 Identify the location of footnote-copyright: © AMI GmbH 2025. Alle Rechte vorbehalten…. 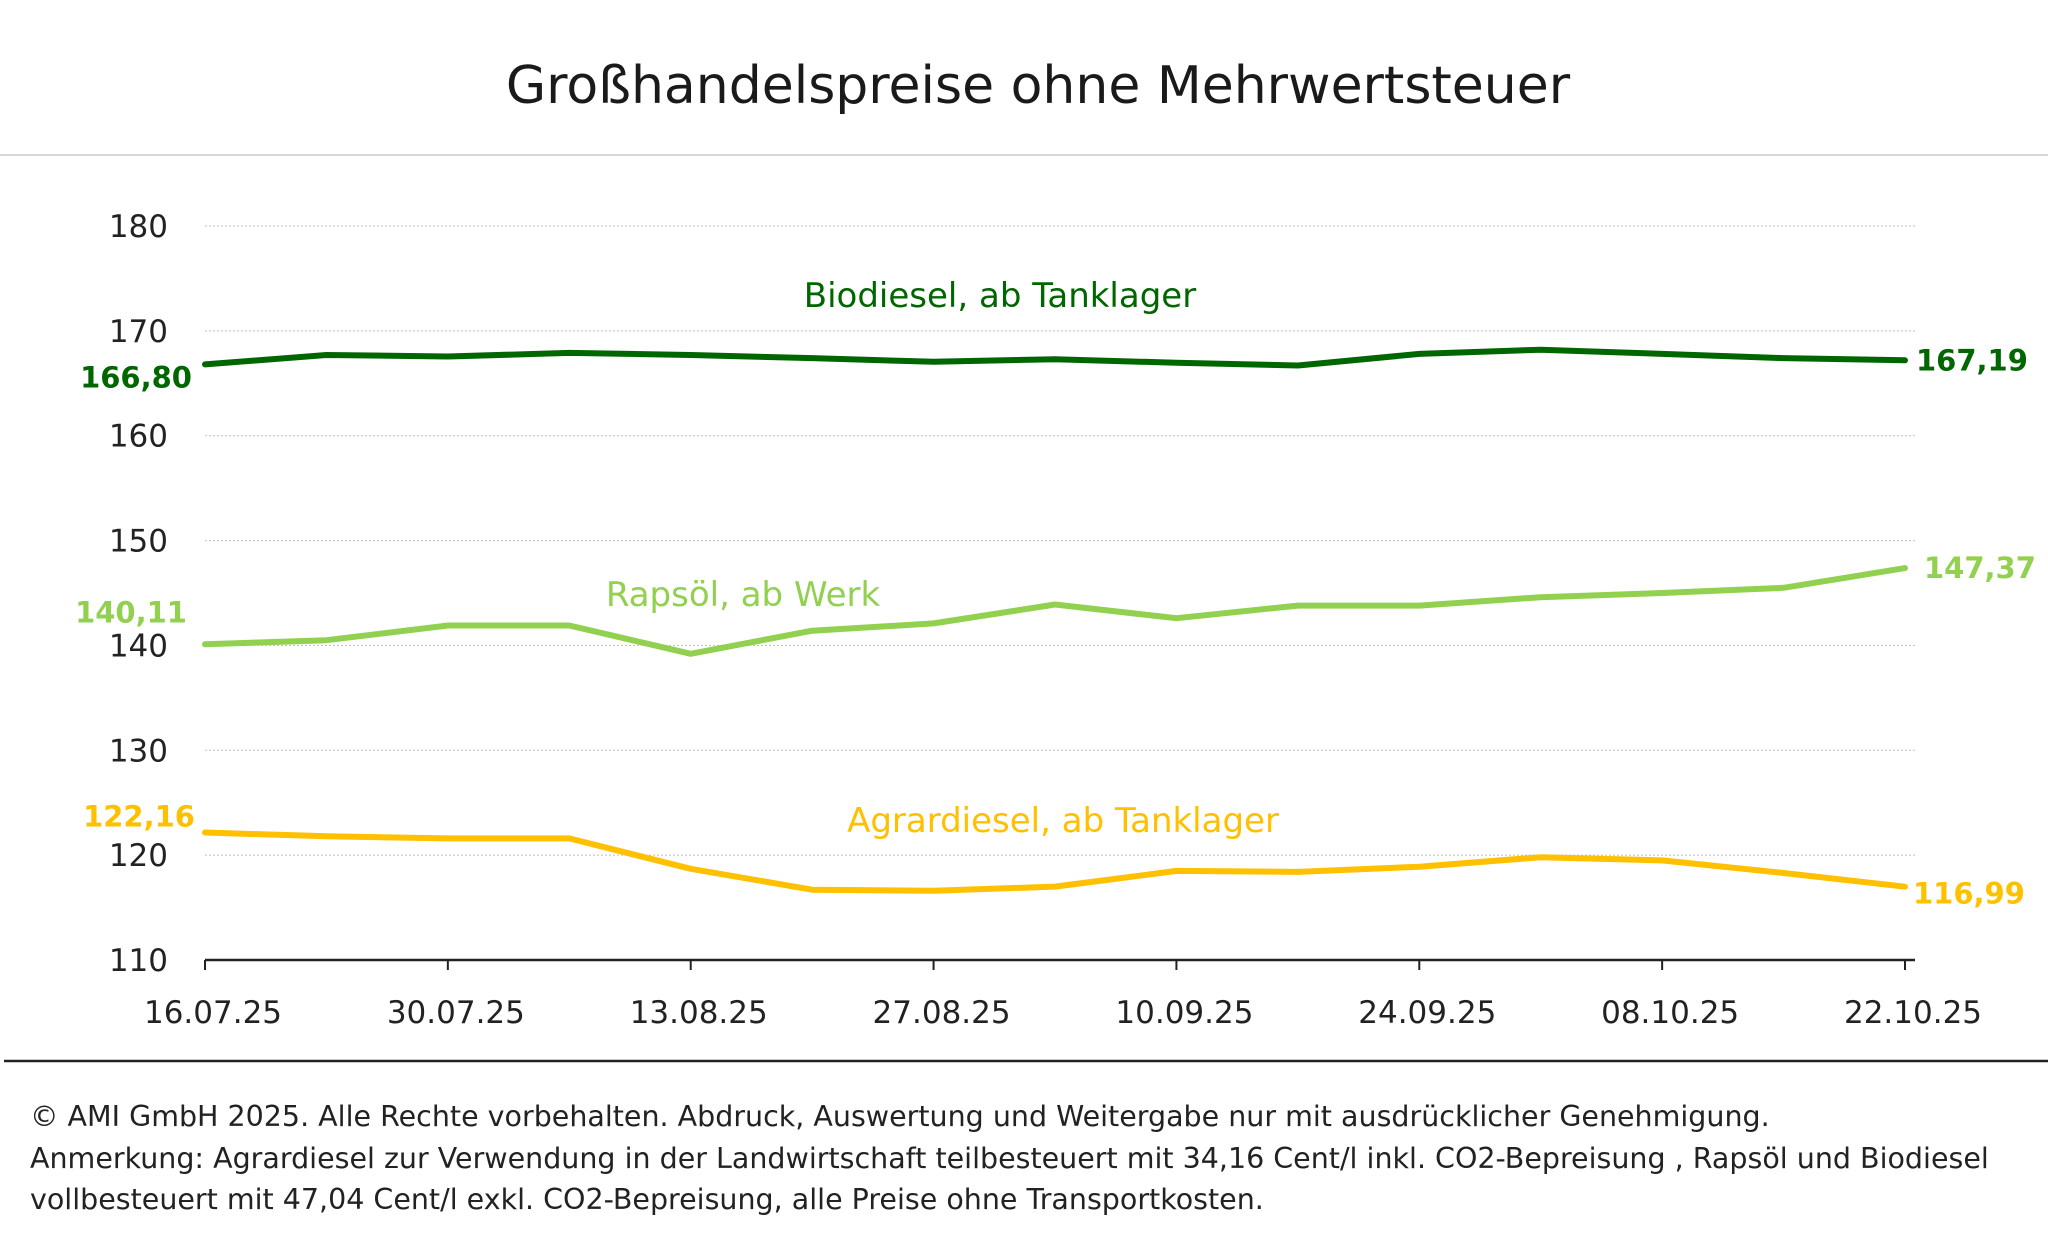
(900, 1116).